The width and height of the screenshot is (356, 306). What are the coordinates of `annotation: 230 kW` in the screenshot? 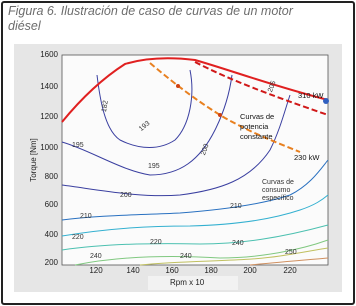 It's located at (307, 157).